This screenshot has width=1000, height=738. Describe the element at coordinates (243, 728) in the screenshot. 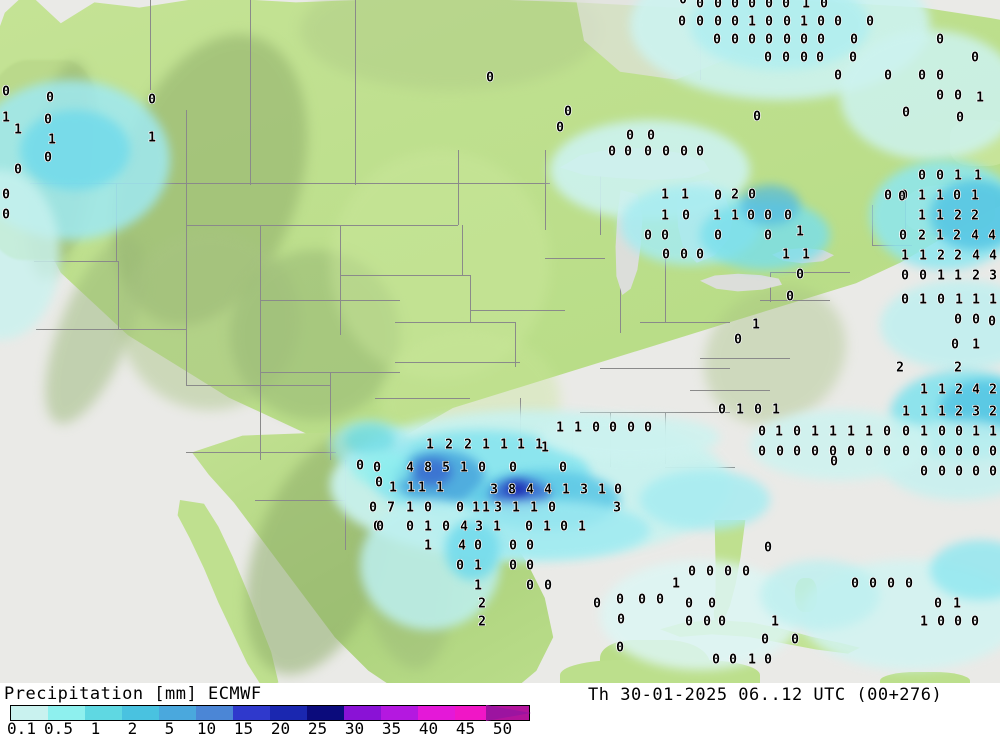

I see `colorbar-tick-15: 15` at that location.